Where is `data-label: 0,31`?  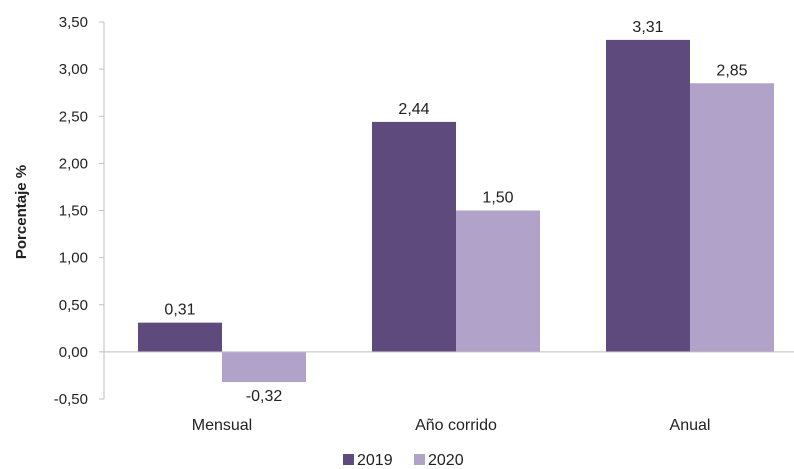 data-label: 0,31 is located at coordinates (179, 310).